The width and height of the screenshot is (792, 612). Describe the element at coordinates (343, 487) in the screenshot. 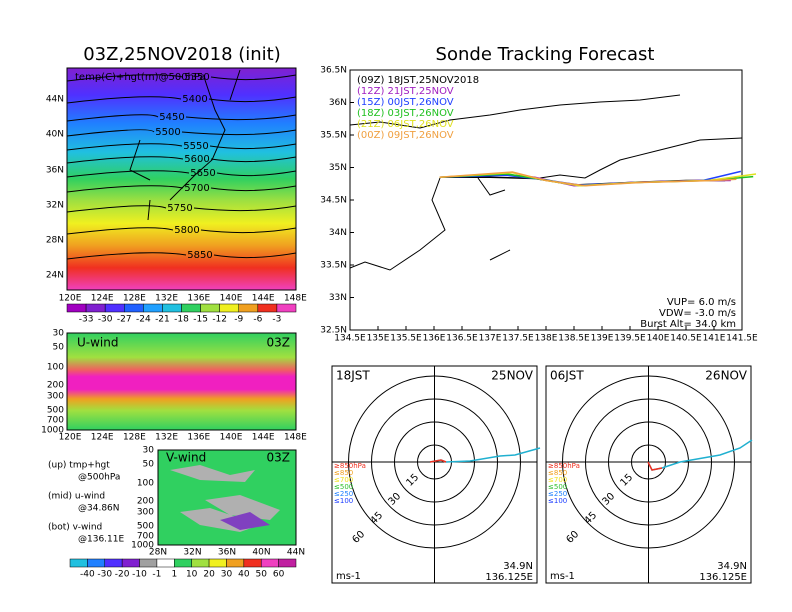

I see `hodo-legend: ≤500` at that location.